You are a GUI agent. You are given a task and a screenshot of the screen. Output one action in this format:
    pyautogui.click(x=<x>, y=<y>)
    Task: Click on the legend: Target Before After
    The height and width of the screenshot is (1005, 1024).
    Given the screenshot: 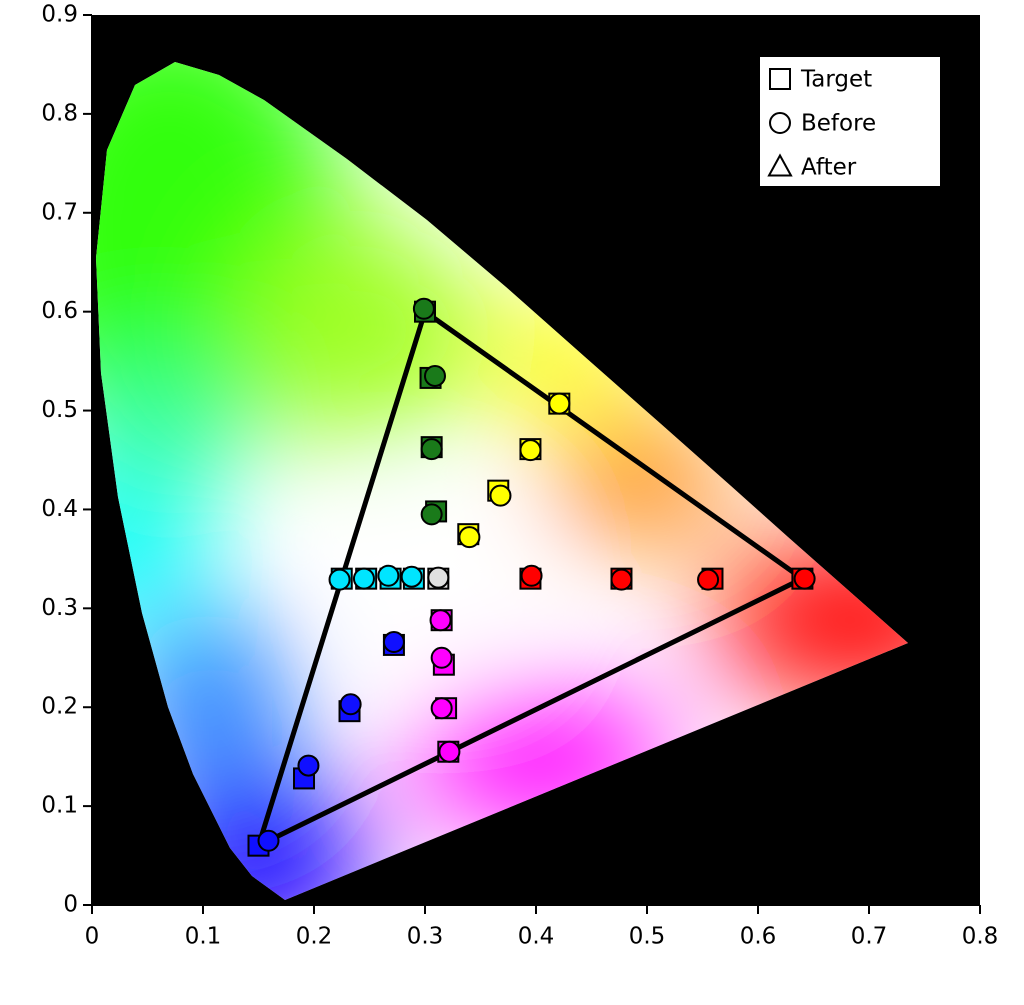 What is the action you would take?
    pyautogui.click(x=850, y=121)
    